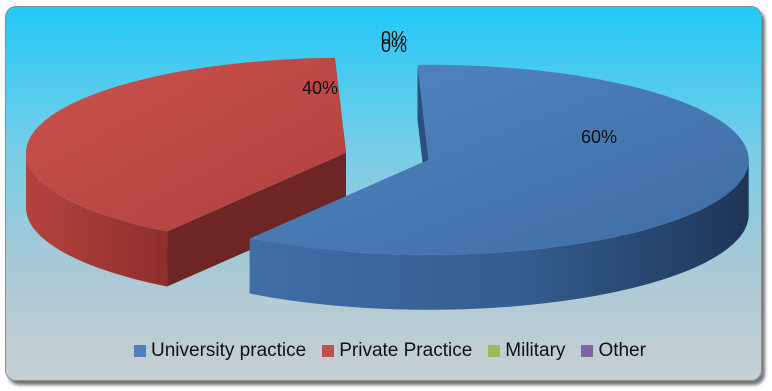 The width and height of the screenshot is (772, 391). I want to click on pie-slice-wall, so click(257, 219).